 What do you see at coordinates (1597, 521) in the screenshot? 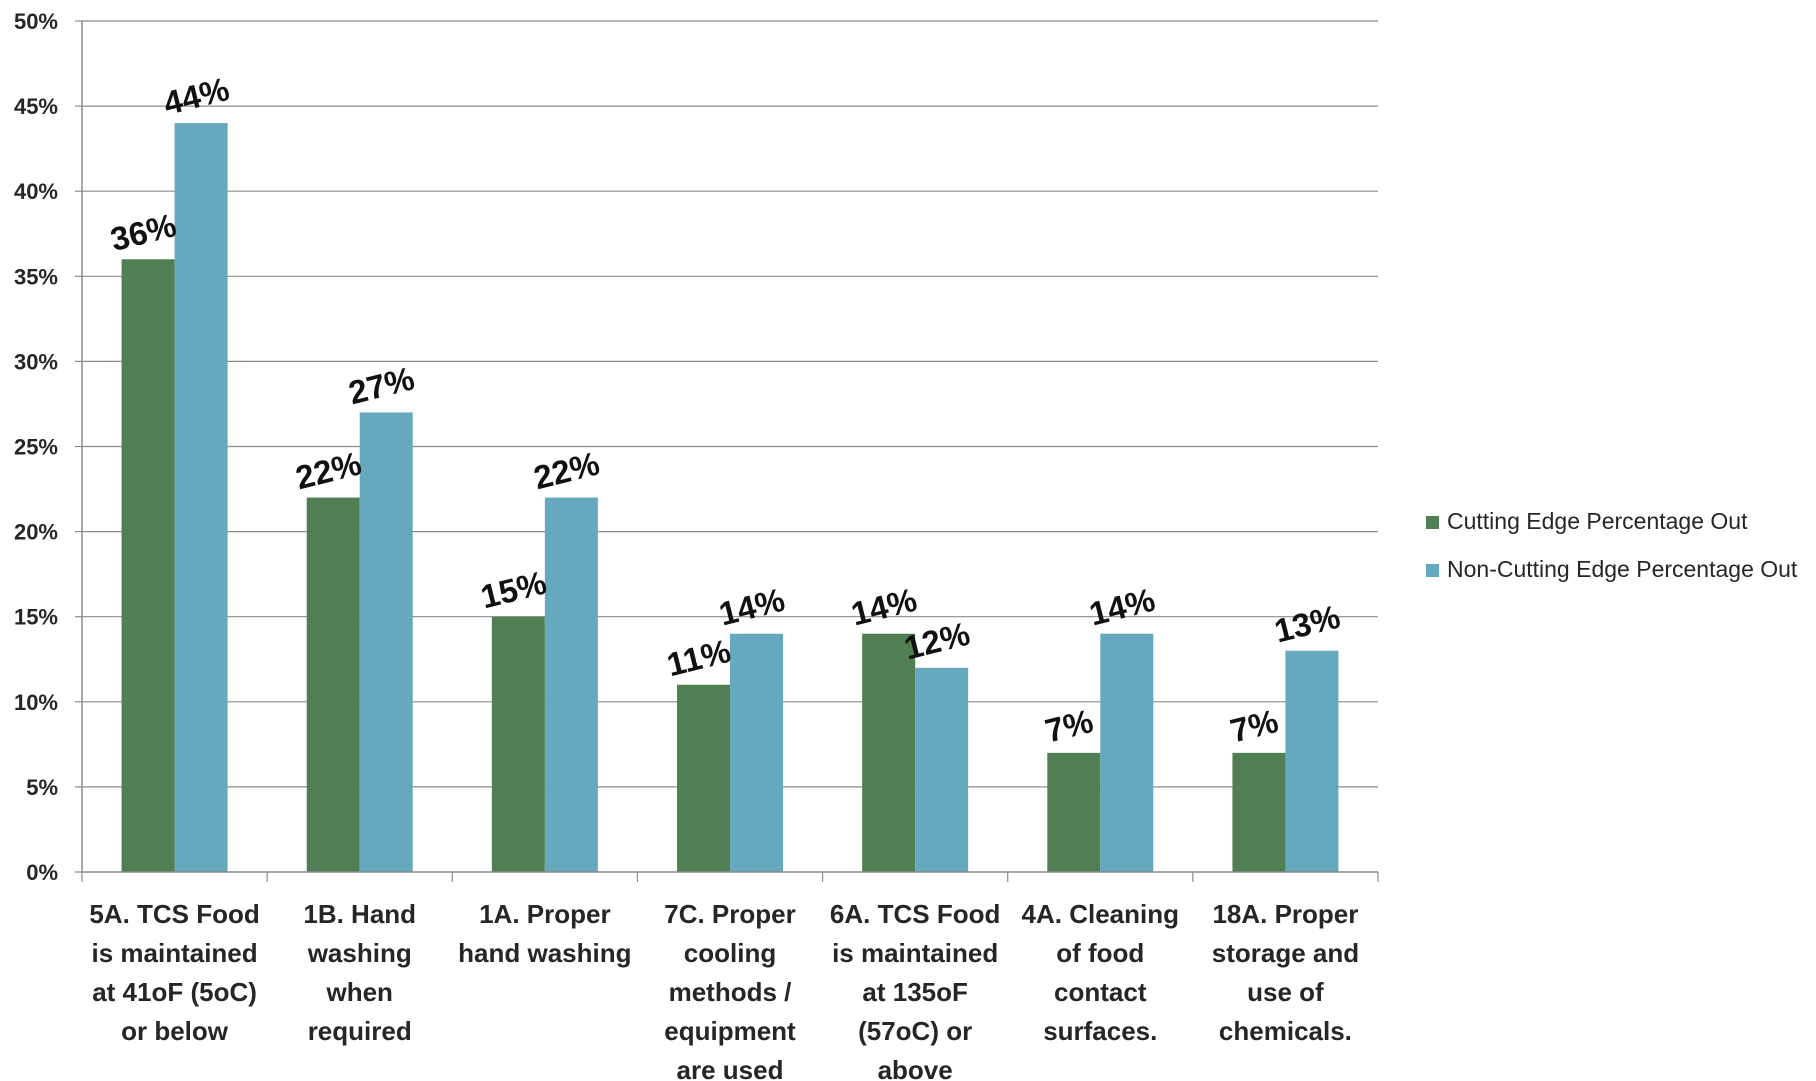
I see `legend-label: Cutting Edge Percentage Out` at bounding box center [1597, 521].